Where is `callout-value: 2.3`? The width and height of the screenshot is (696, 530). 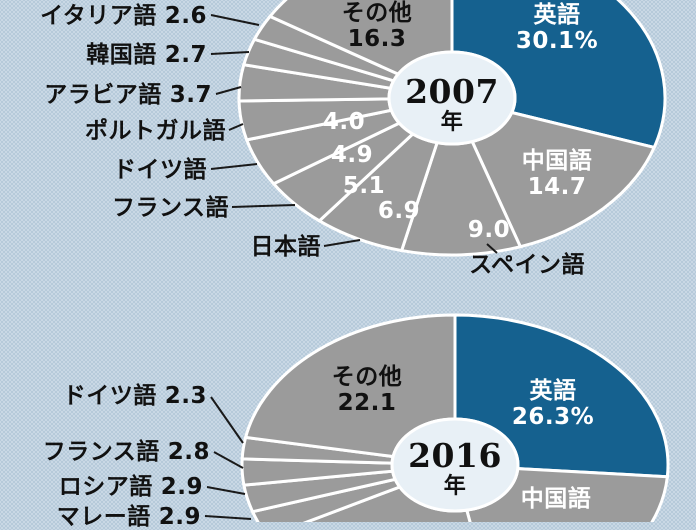
callout-value: 2.3 is located at coordinates (185, 396).